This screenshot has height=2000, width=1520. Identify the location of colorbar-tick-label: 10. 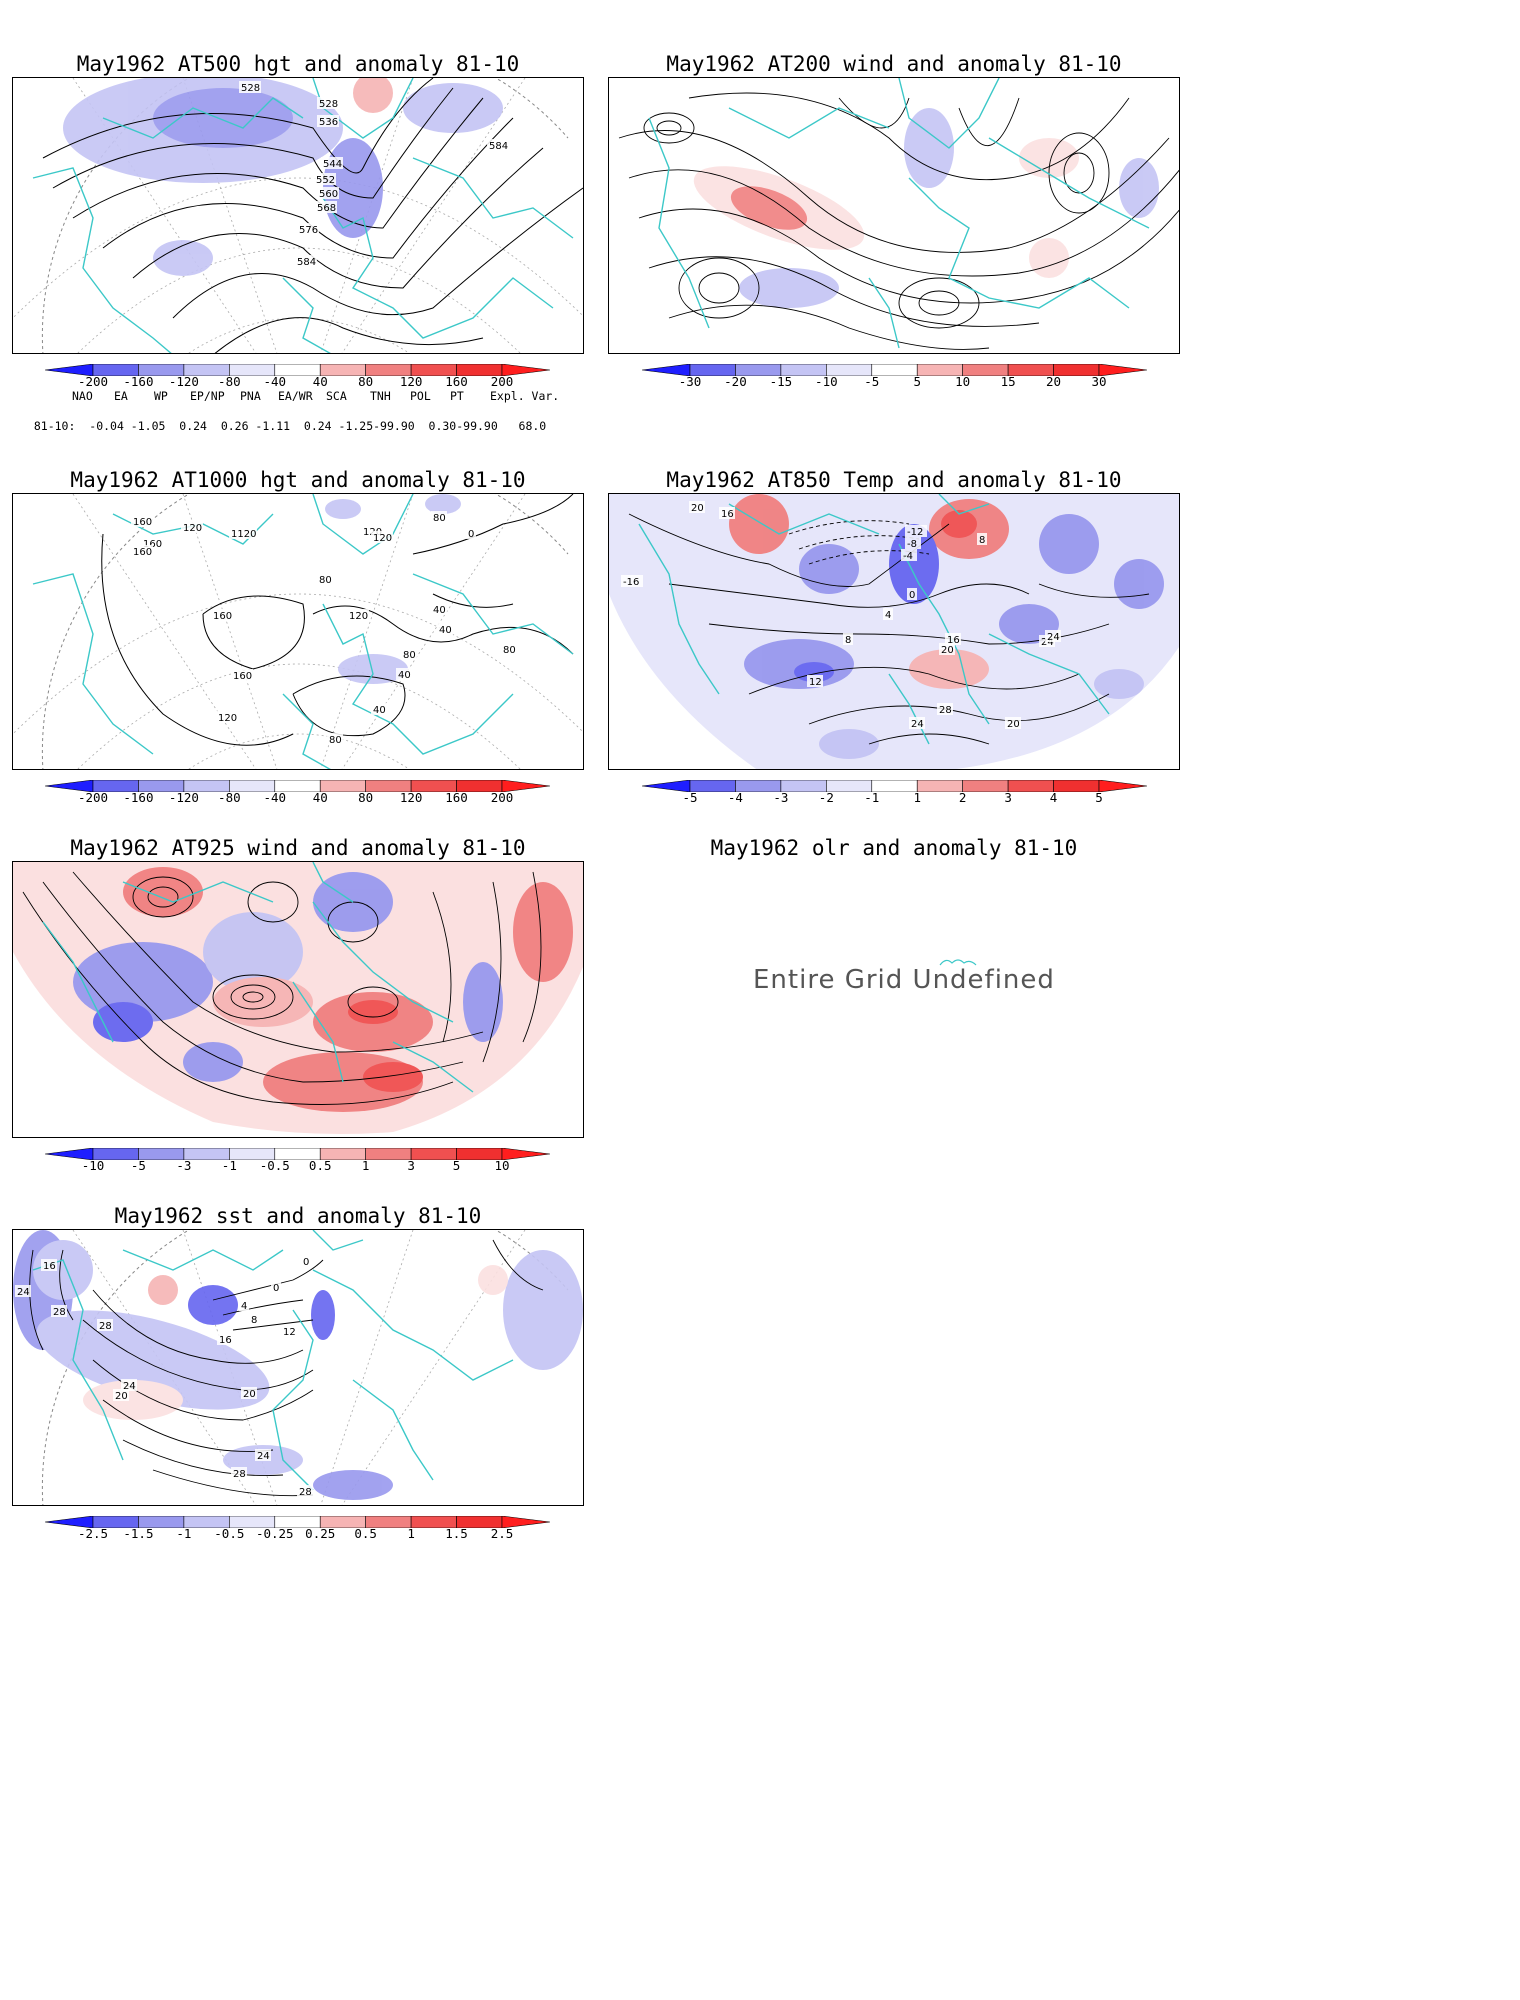
(963, 381).